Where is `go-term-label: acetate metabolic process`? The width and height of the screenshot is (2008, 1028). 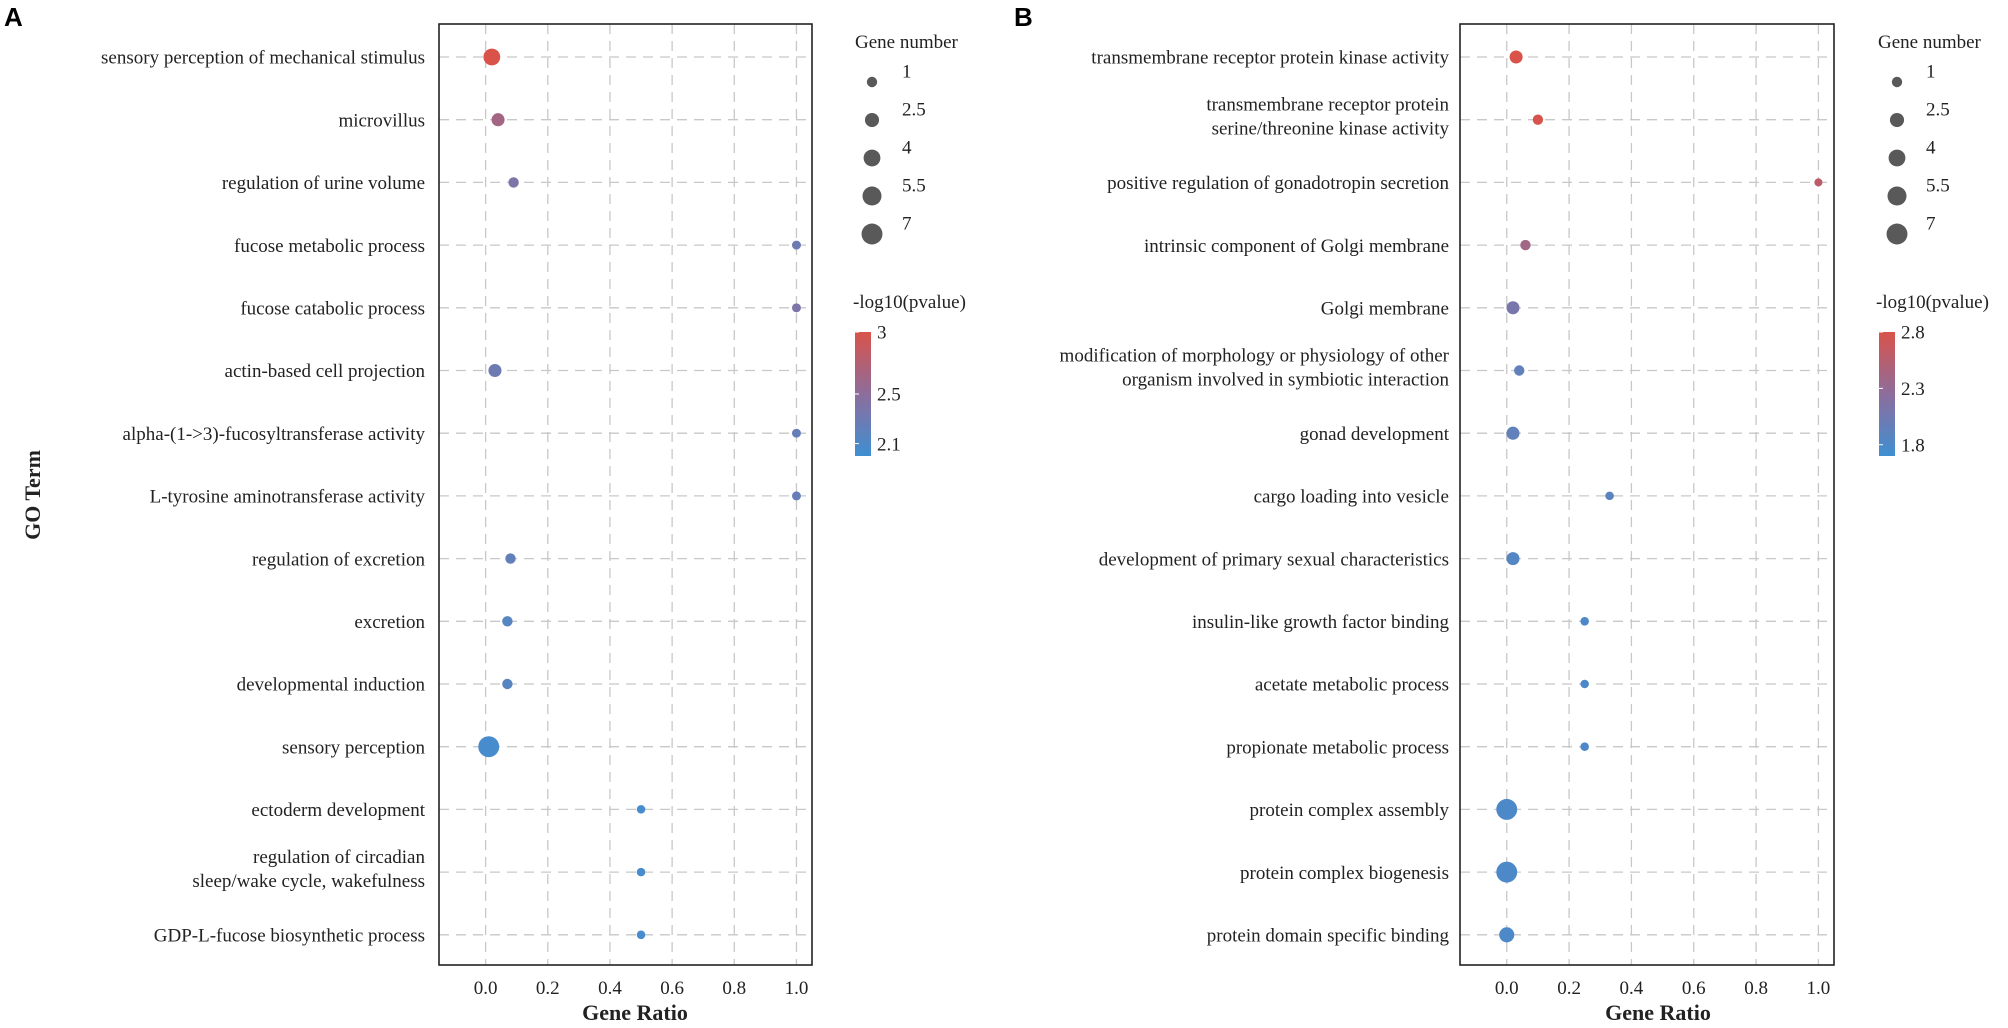
go-term-label: acetate metabolic process is located at coordinates (1352, 685).